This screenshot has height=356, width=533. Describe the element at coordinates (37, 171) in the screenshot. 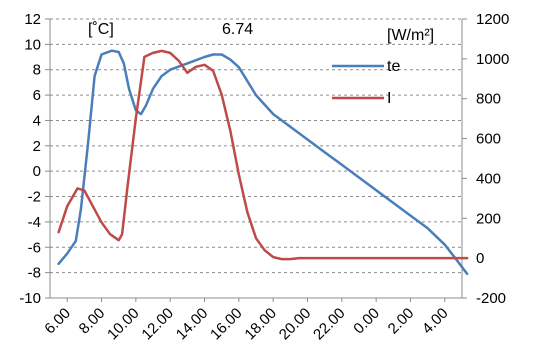

I see `y-left-tick-label: 0` at that location.